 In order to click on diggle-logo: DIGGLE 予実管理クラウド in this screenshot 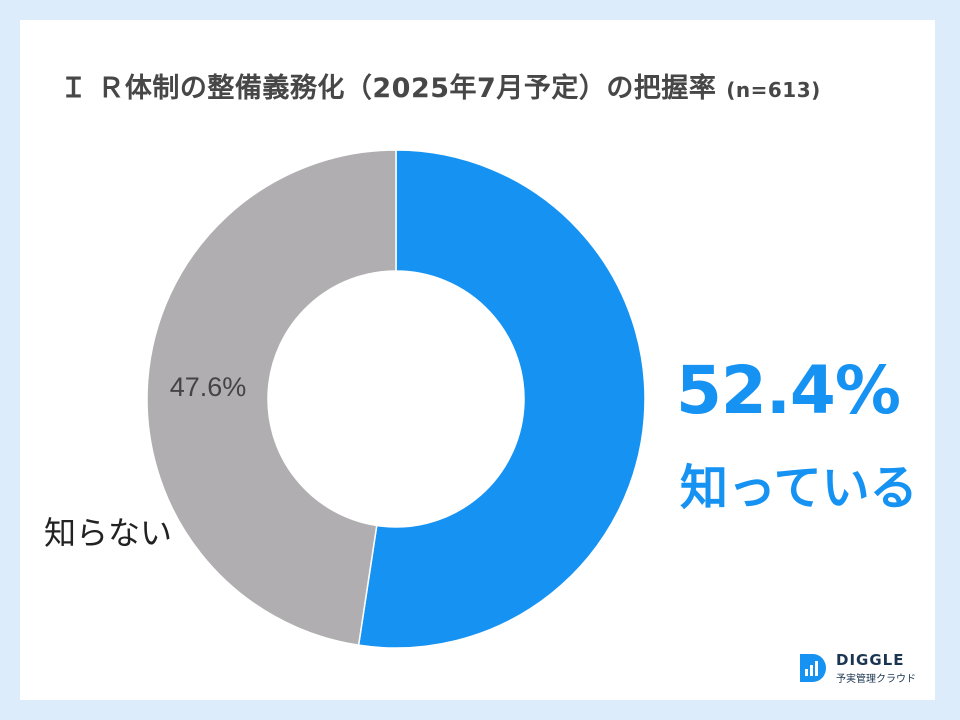, I will do `click(863, 670)`.